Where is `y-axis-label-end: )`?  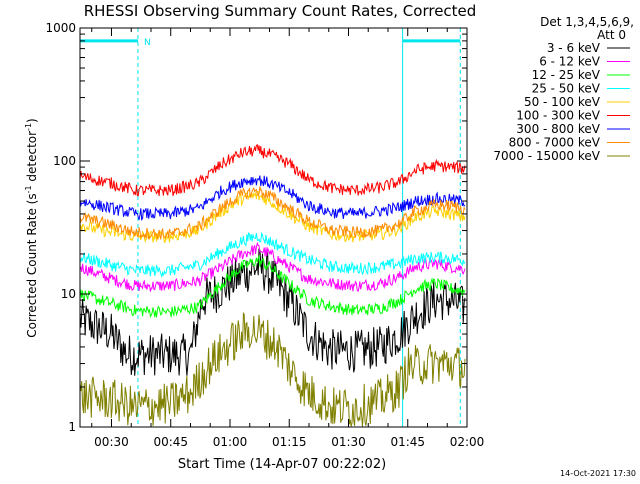 y-axis-label-end: ) is located at coordinates (32, 120).